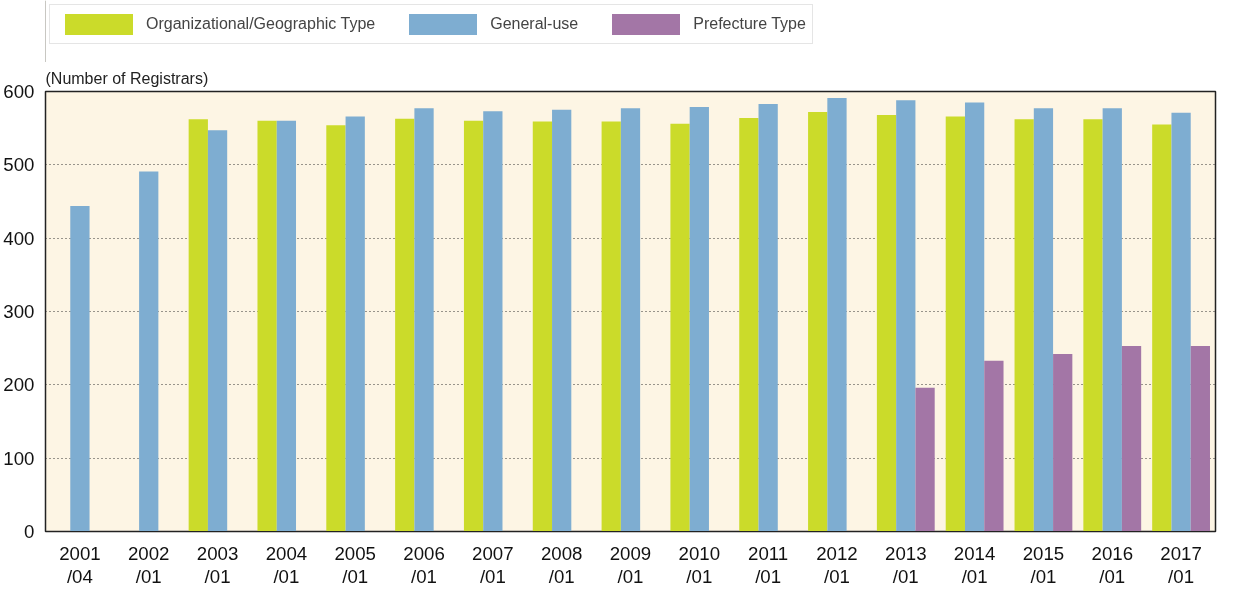  I want to click on y-tick-label: 0, so click(29, 531).